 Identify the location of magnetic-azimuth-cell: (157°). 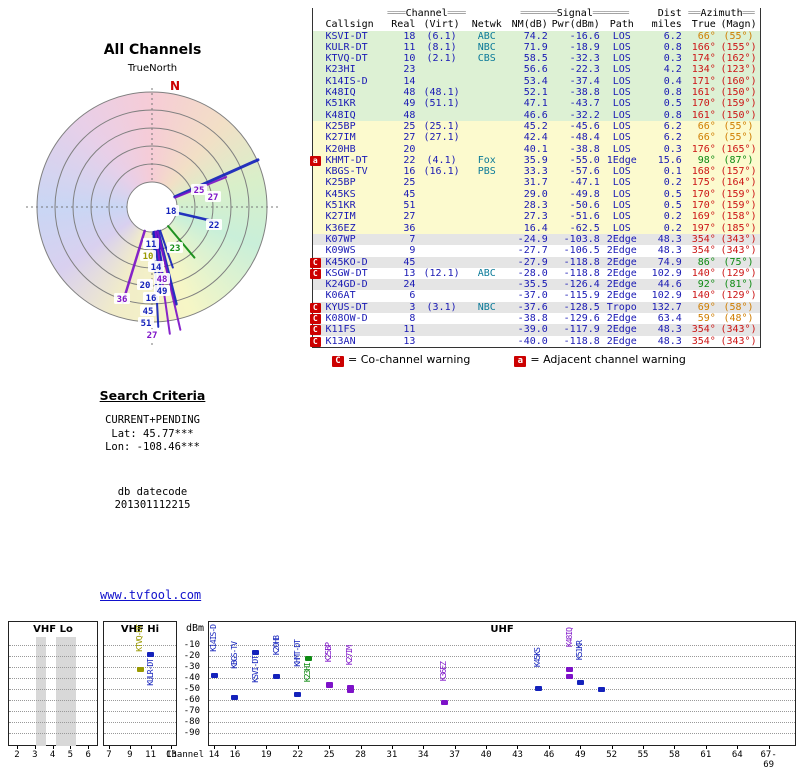
(738, 172).